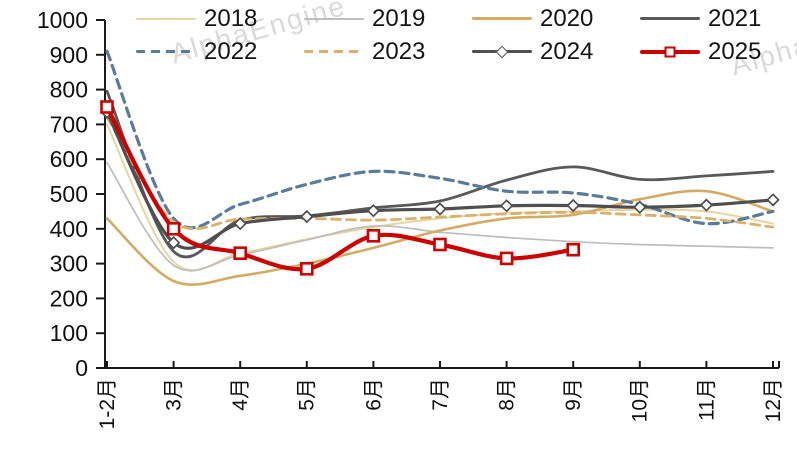 The height and width of the screenshot is (456, 797). I want to click on y-tick-label: 800, so click(69, 90).